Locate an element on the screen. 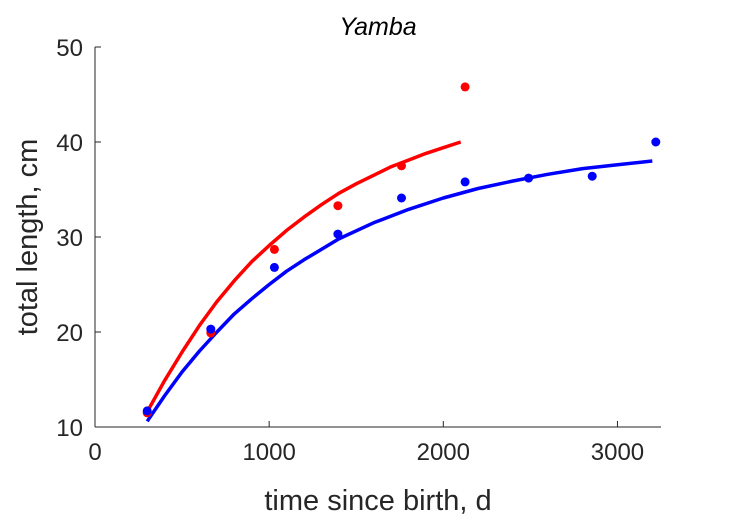  y-tick-label: 40 is located at coordinates (69, 143).